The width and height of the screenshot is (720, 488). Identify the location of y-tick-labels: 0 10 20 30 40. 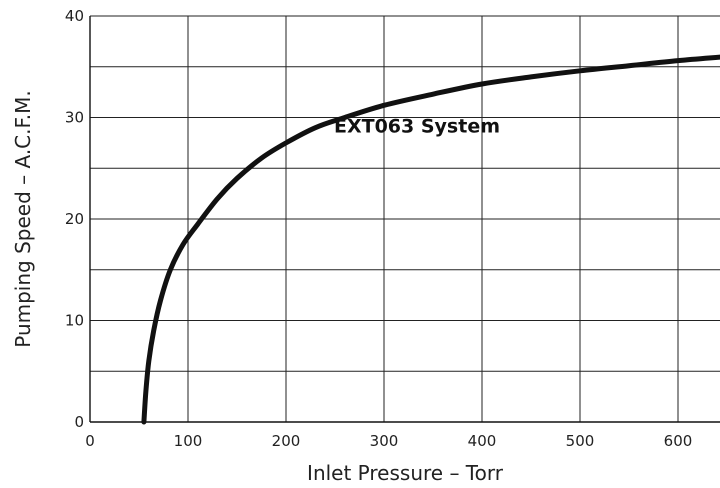
(74, 219).